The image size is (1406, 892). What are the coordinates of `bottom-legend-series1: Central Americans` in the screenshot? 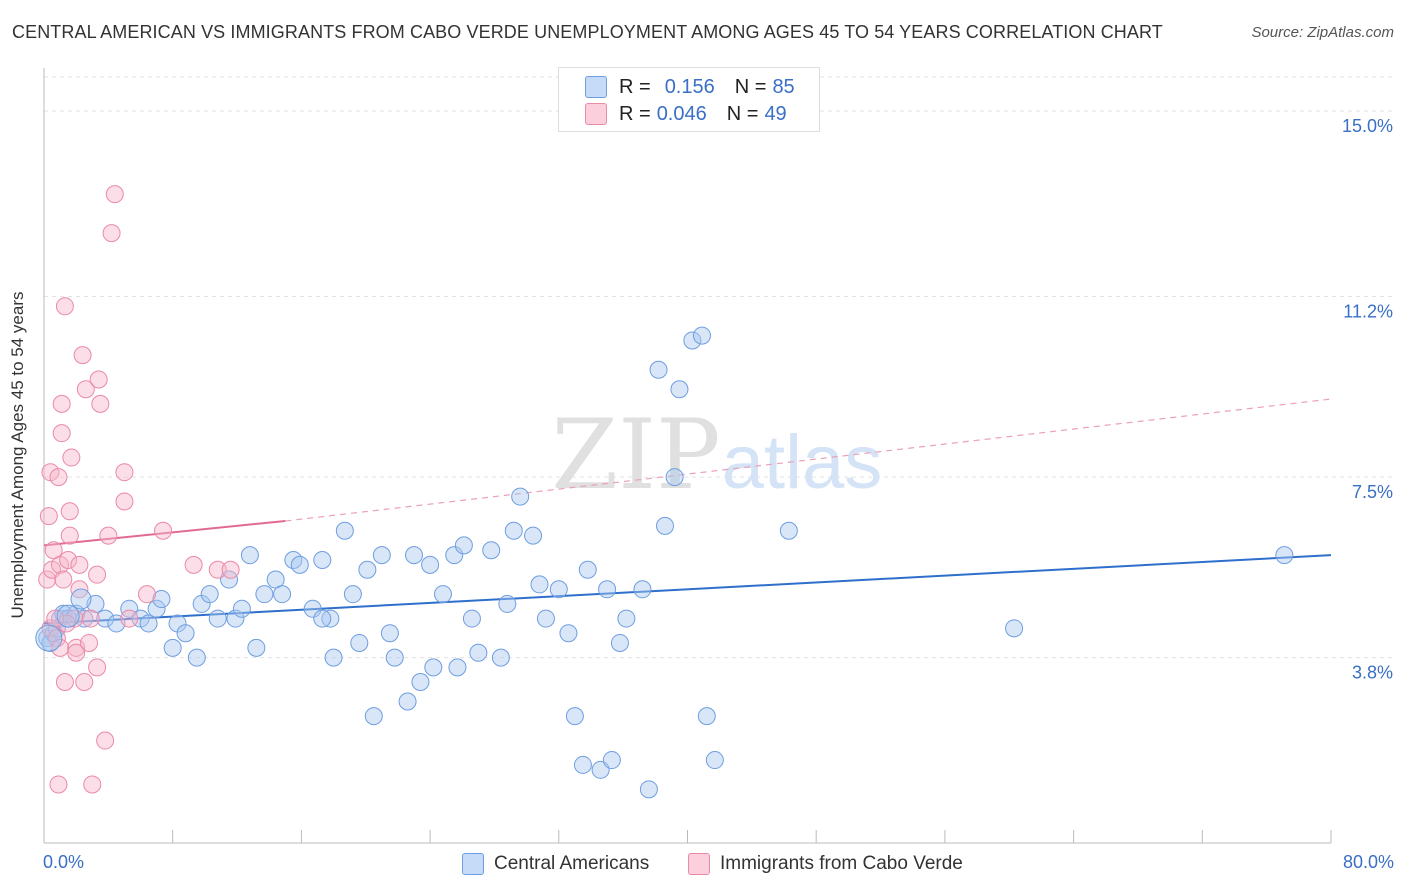 It's located at (555, 864).